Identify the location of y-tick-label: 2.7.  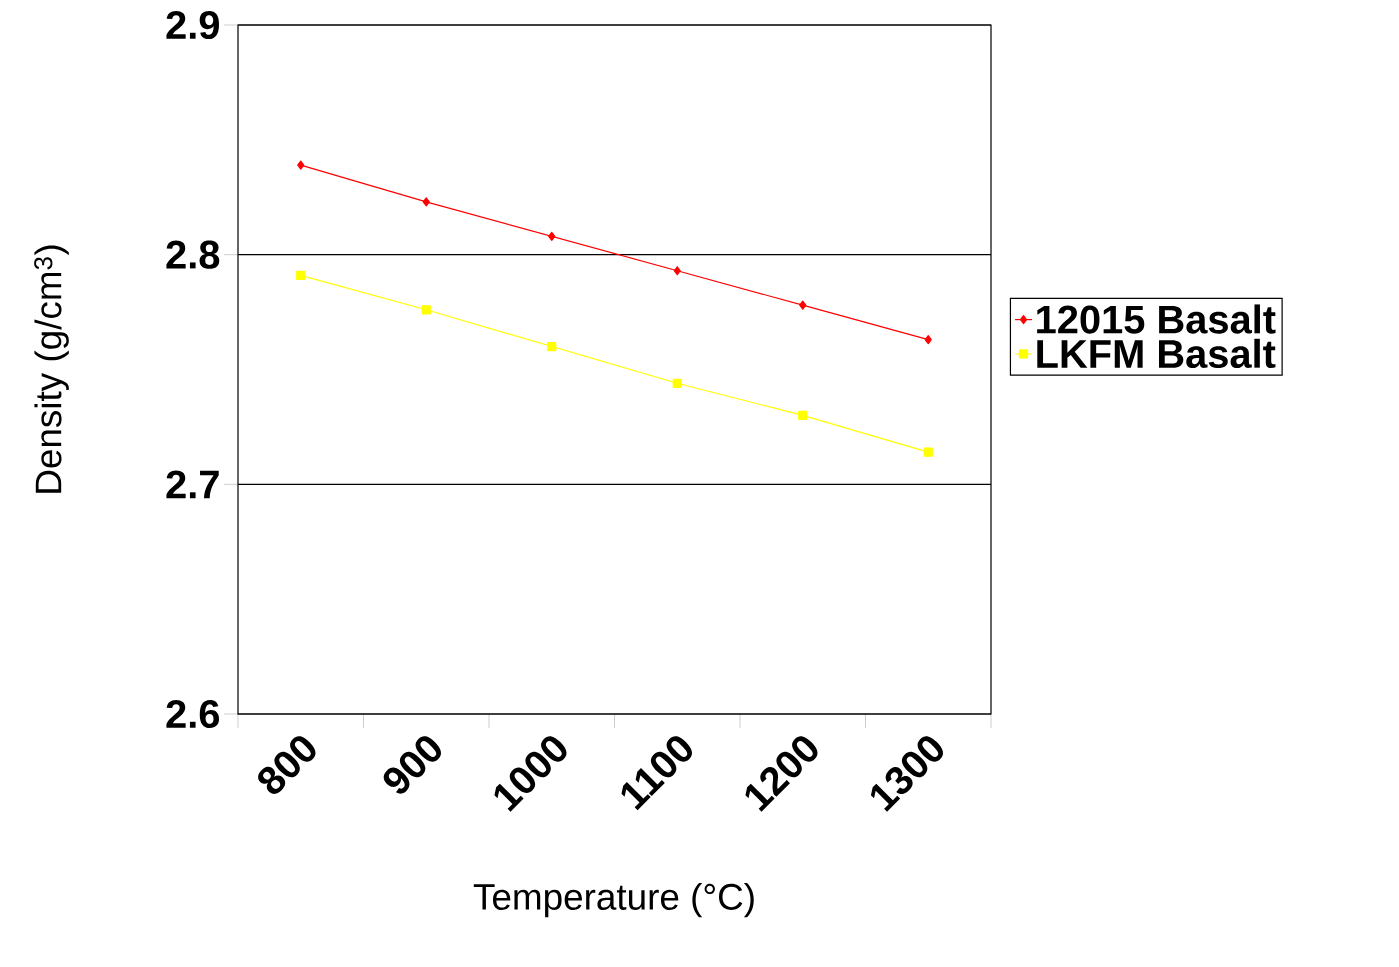
(192, 484).